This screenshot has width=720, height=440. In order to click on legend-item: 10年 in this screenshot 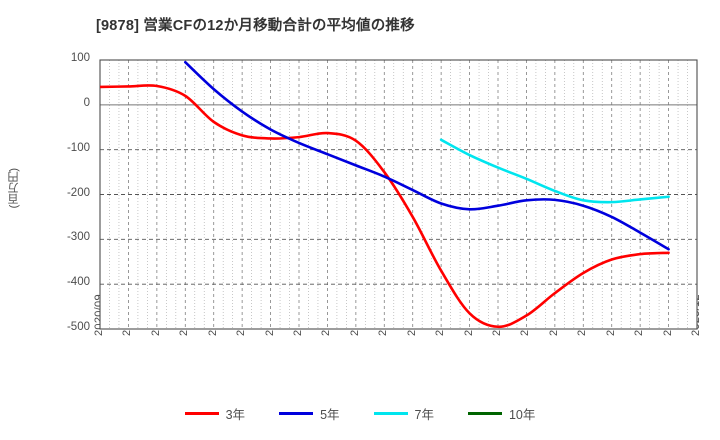, I will do `click(501, 413)`.